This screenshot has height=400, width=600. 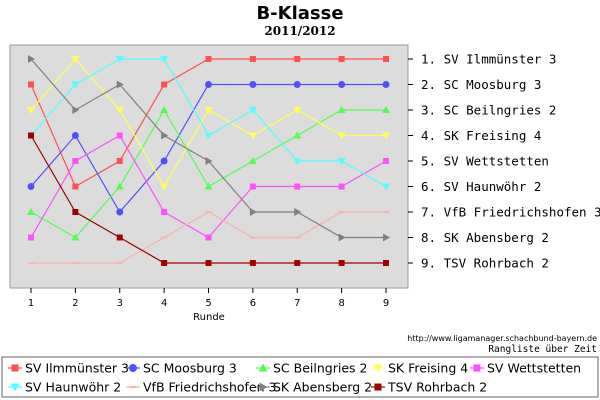 What do you see at coordinates (208, 303) in the screenshot?
I see `x-tick-label: 5` at bounding box center [208, 303].